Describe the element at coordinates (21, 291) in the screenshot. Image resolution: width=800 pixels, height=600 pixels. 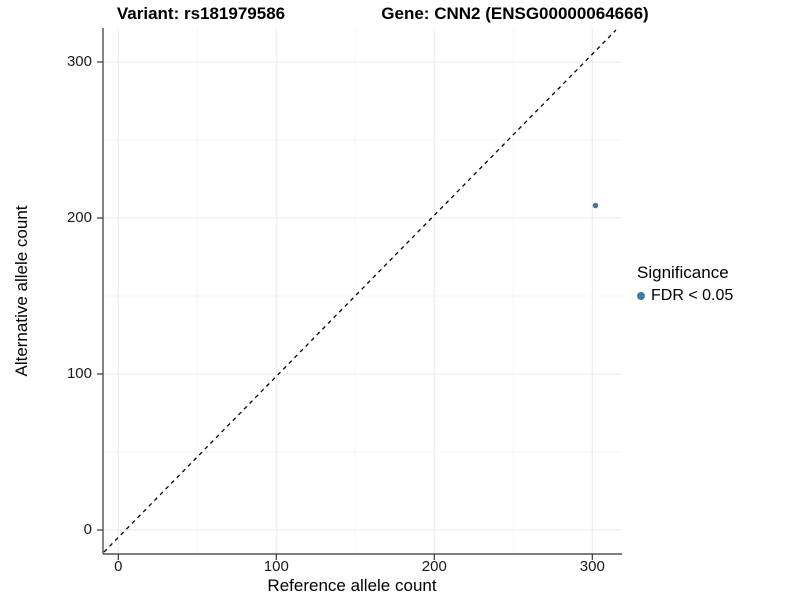
I see `y-axis-title: Alternative allele count` at that location.